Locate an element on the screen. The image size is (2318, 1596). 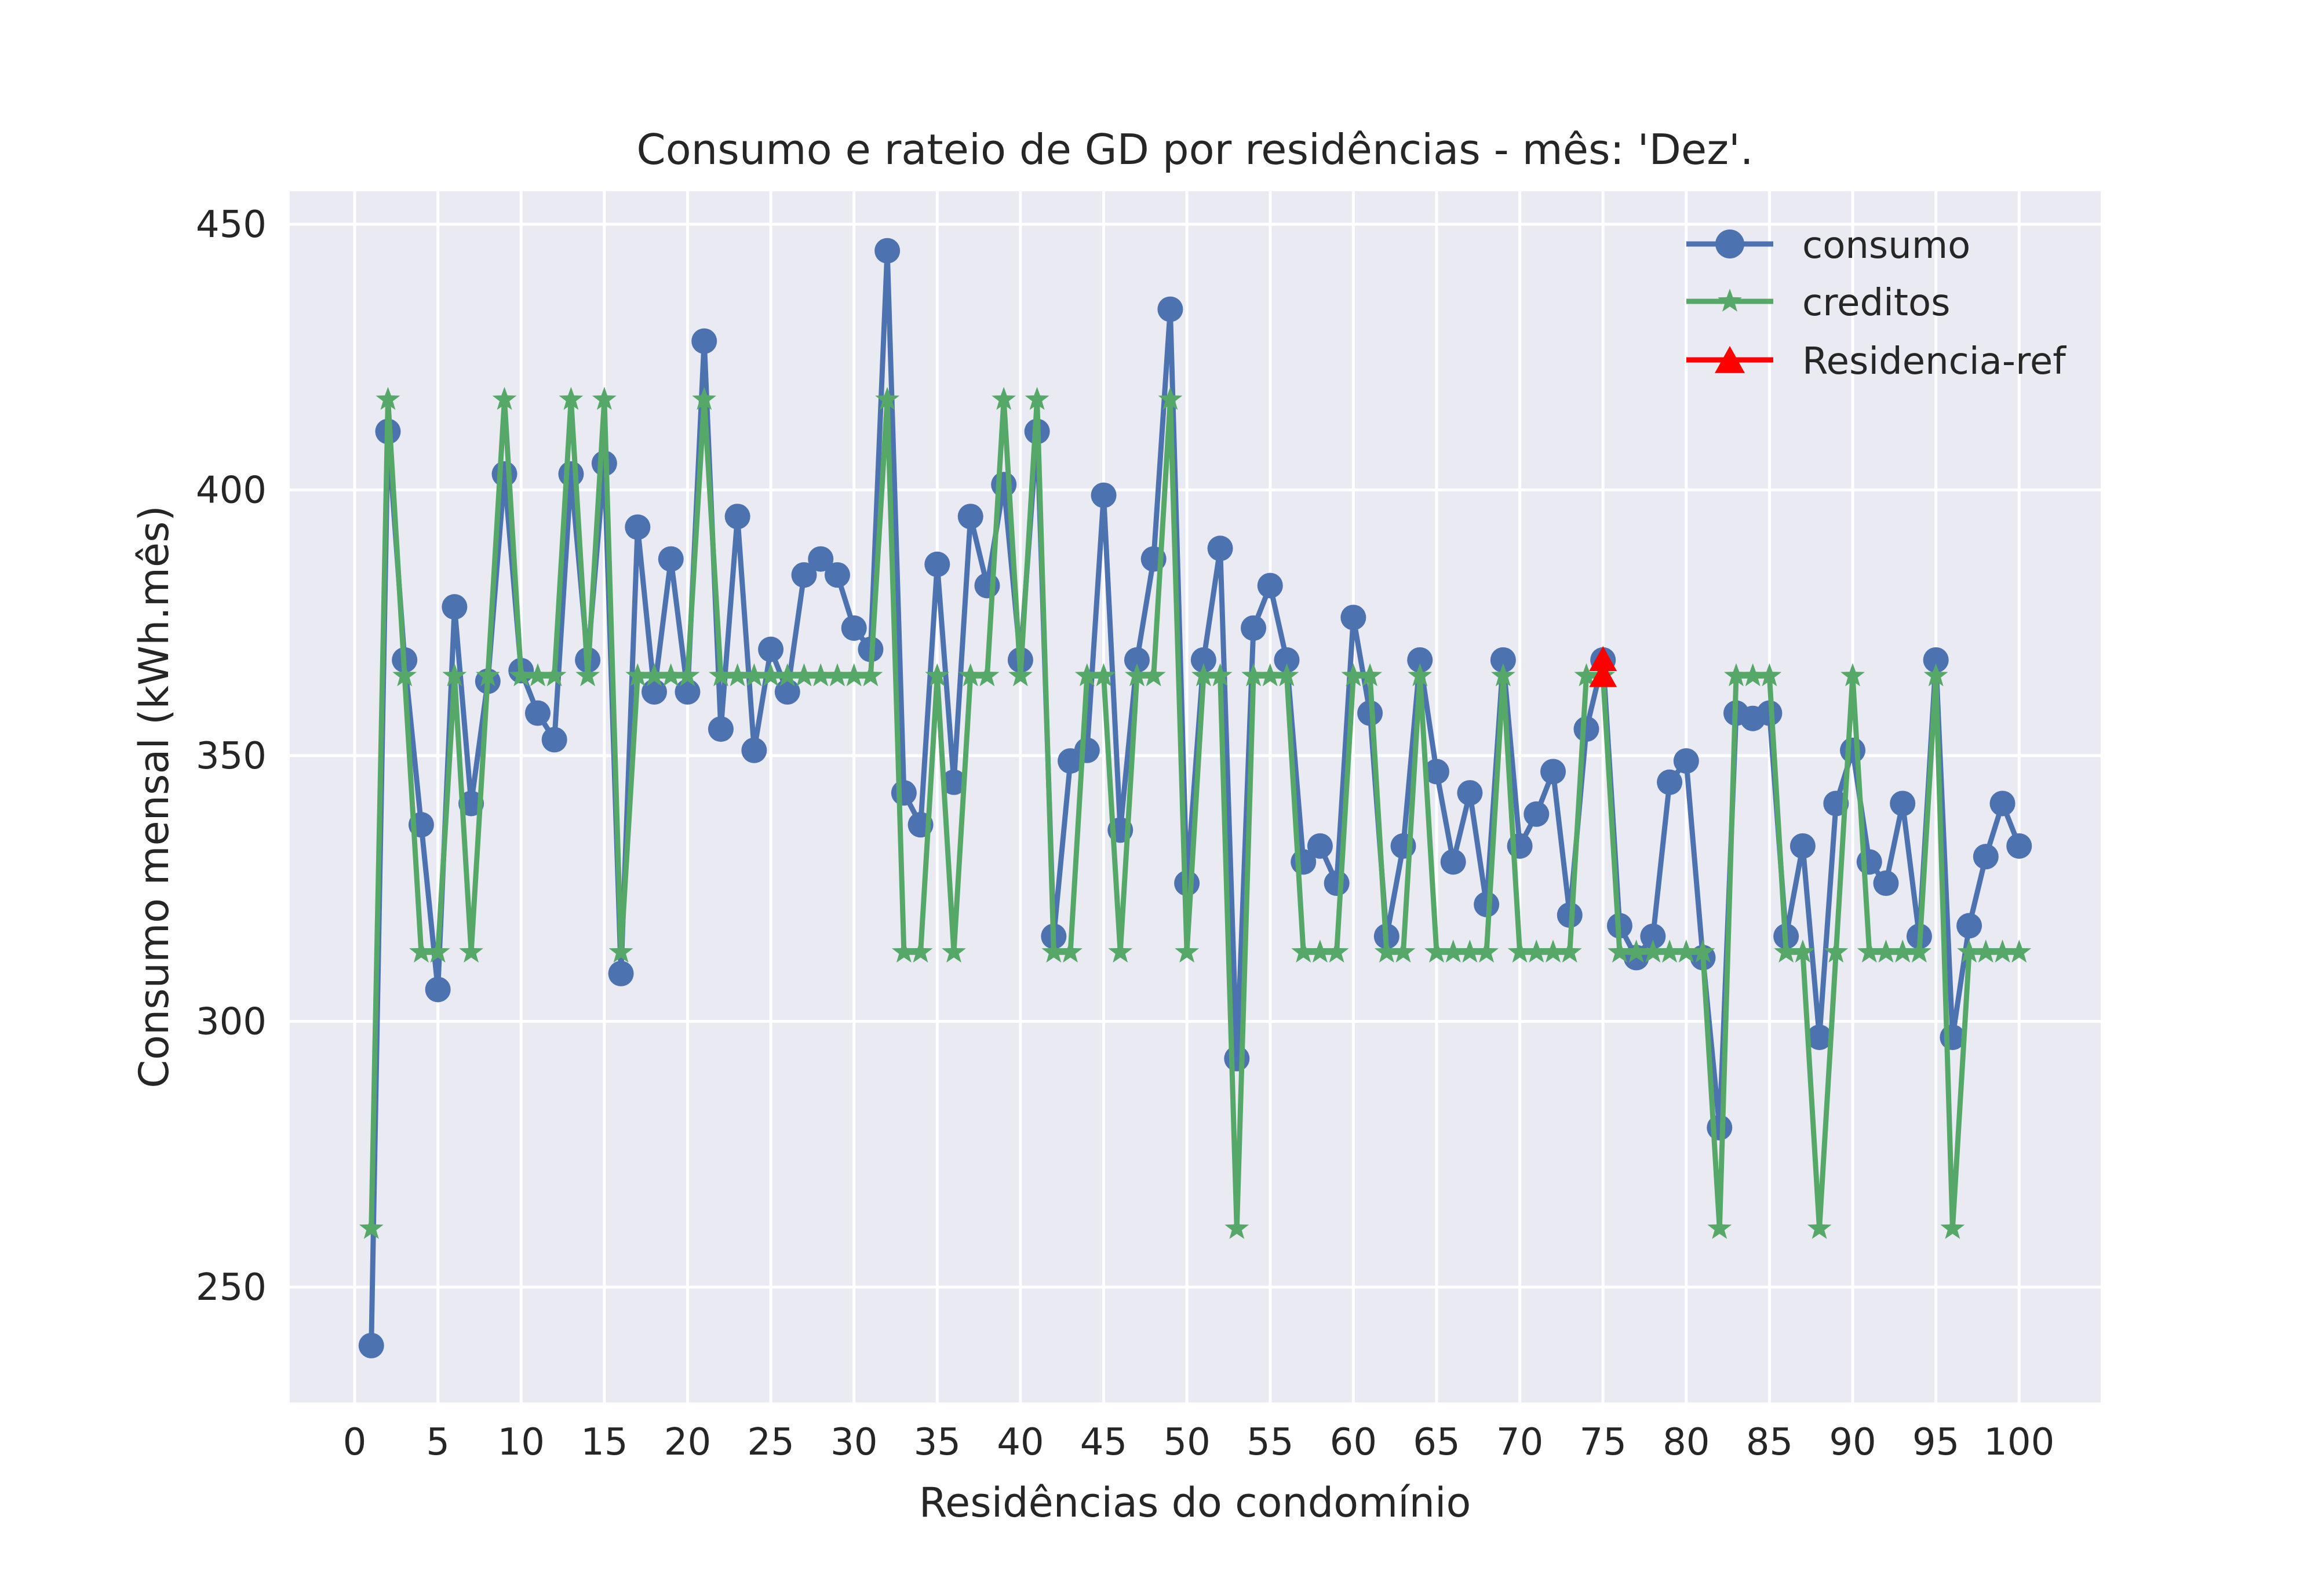
x-tick-label: 30 is located at coordinates (853, 1442).